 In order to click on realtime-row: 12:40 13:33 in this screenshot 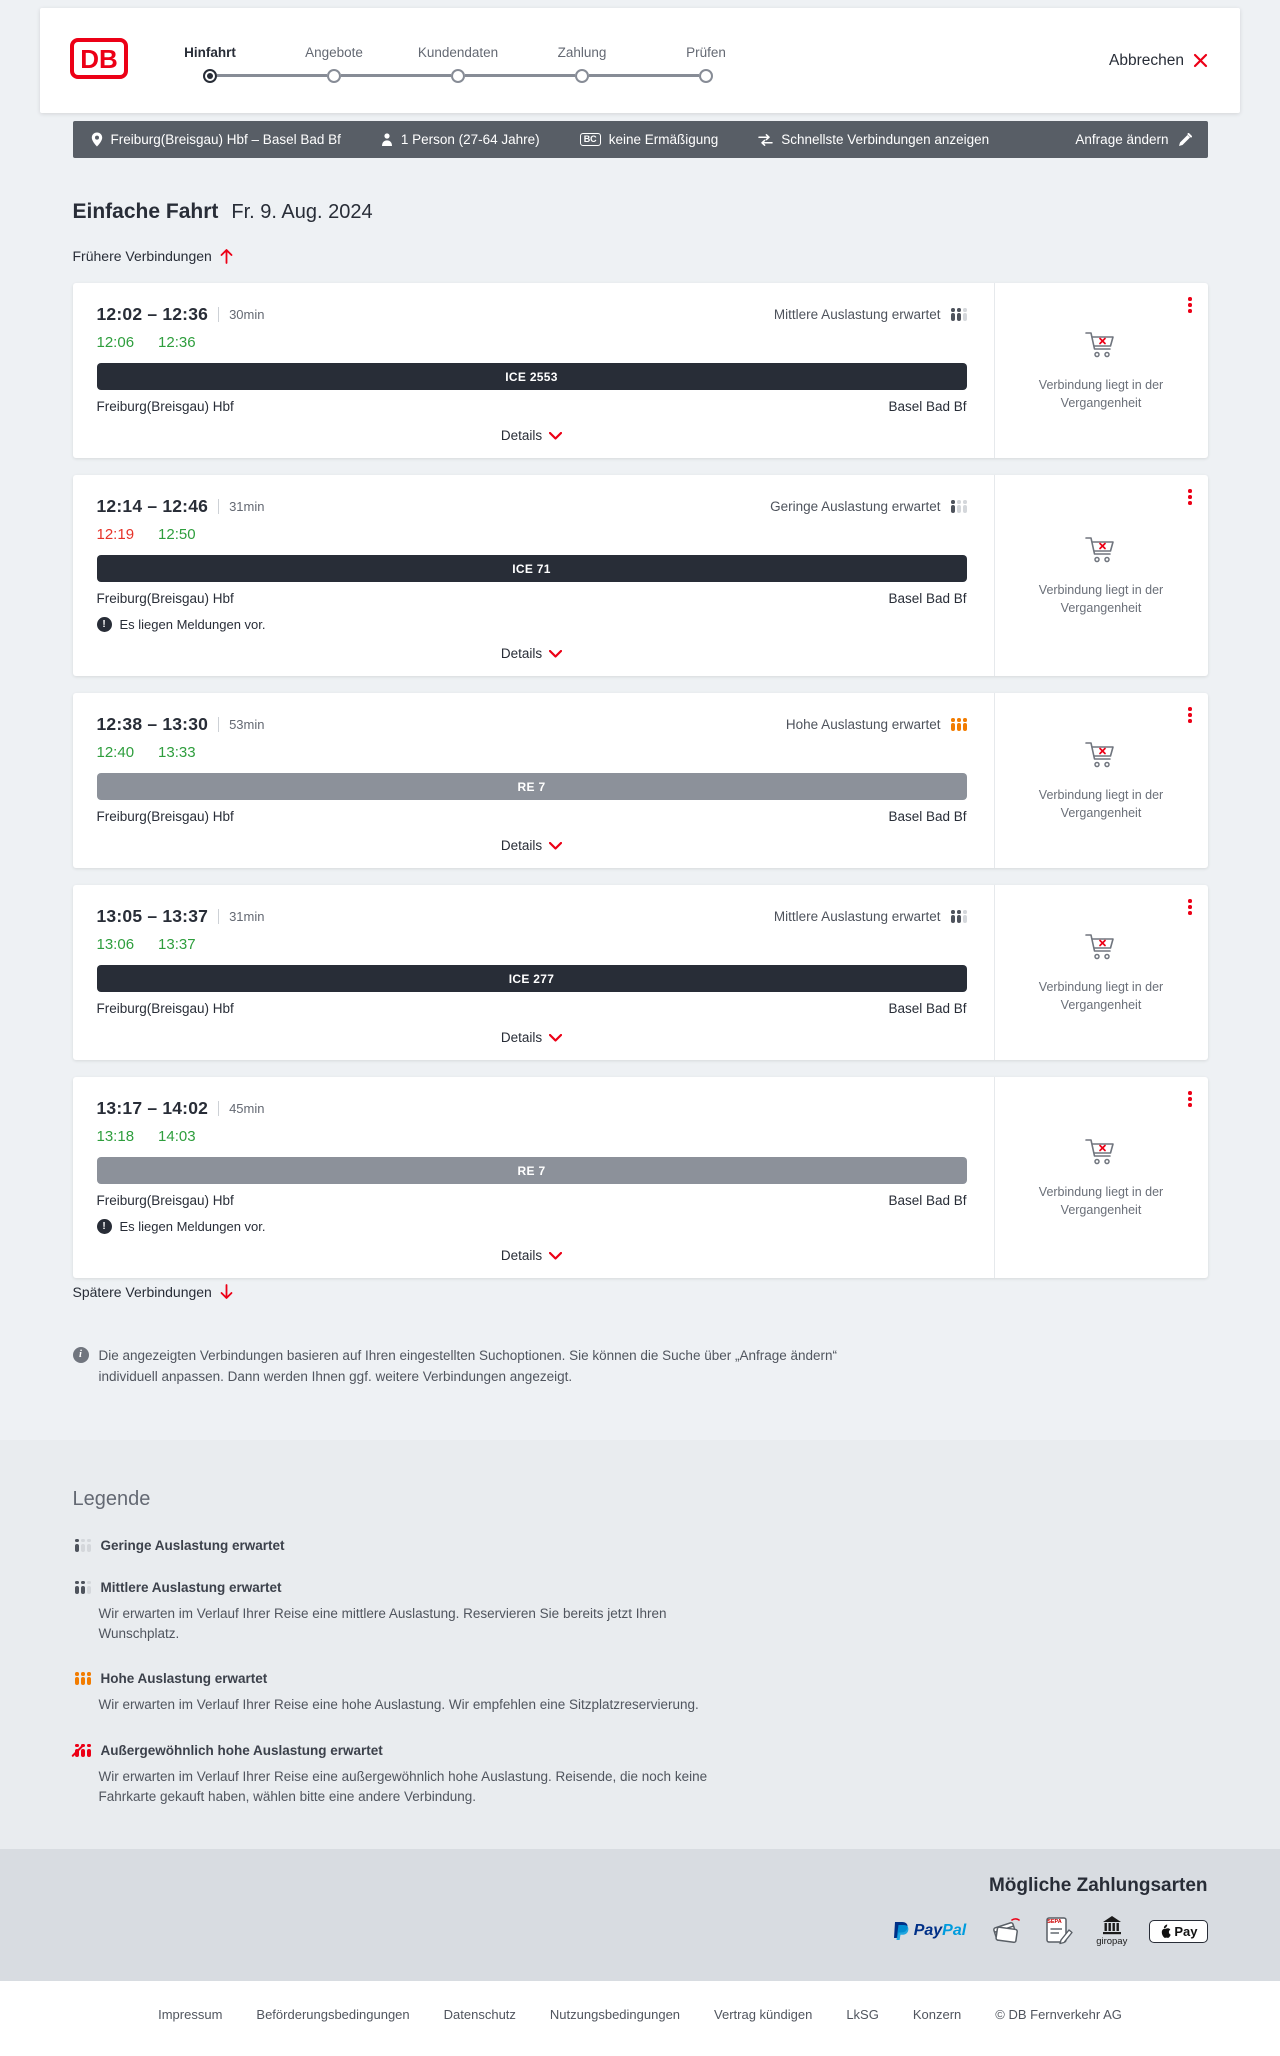, I will do `click(532, 752)`.